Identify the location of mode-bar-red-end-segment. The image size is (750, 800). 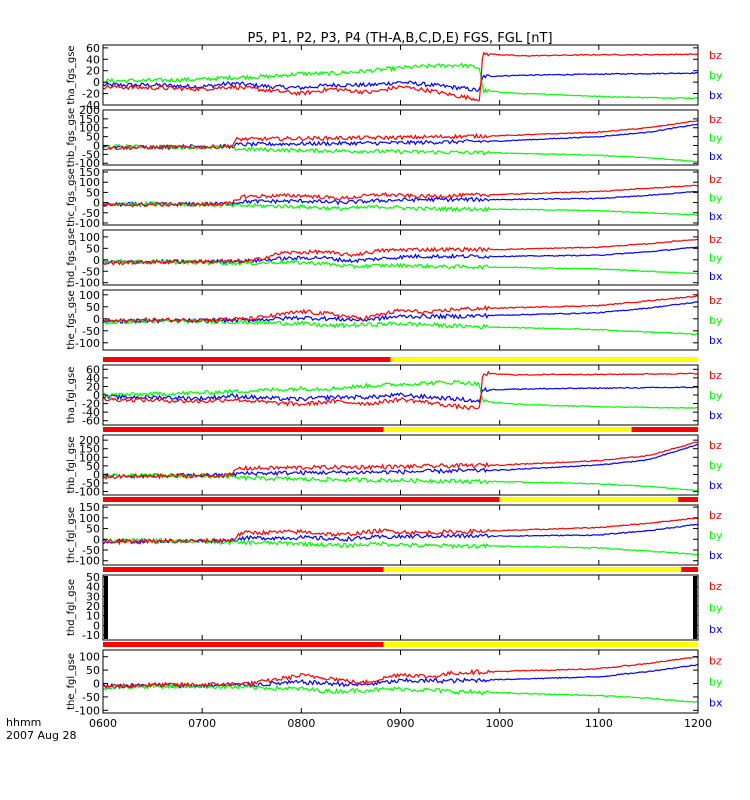
(664, 429).